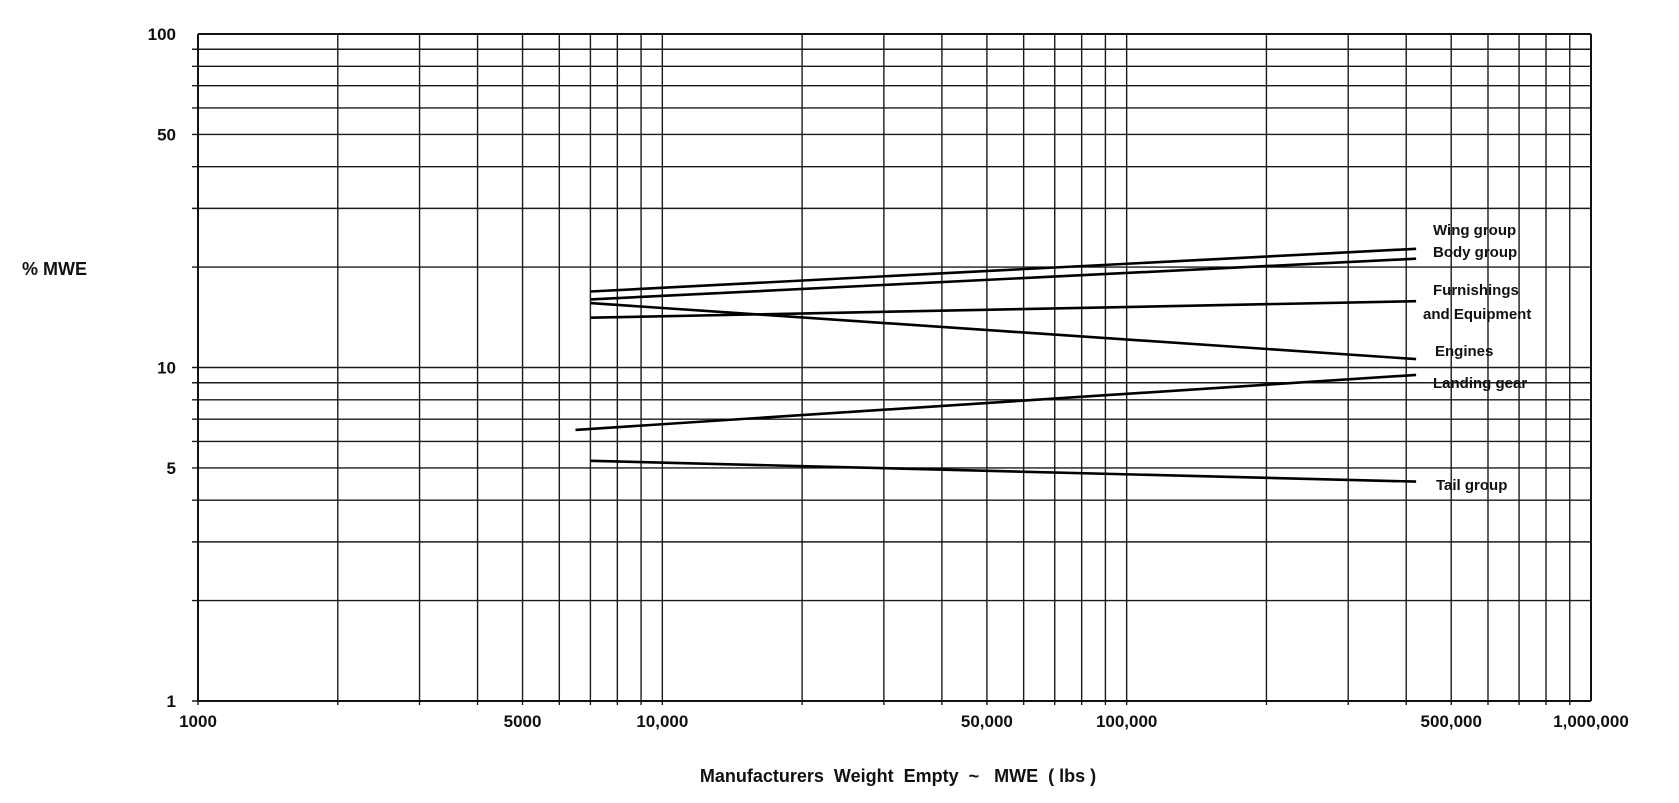 The image size is (1679, 803). What do you see at coordinates (1591, 721) in the screenshot?
I see `x-tick-label: 1,000,000` at bounding box center [1591, 721].